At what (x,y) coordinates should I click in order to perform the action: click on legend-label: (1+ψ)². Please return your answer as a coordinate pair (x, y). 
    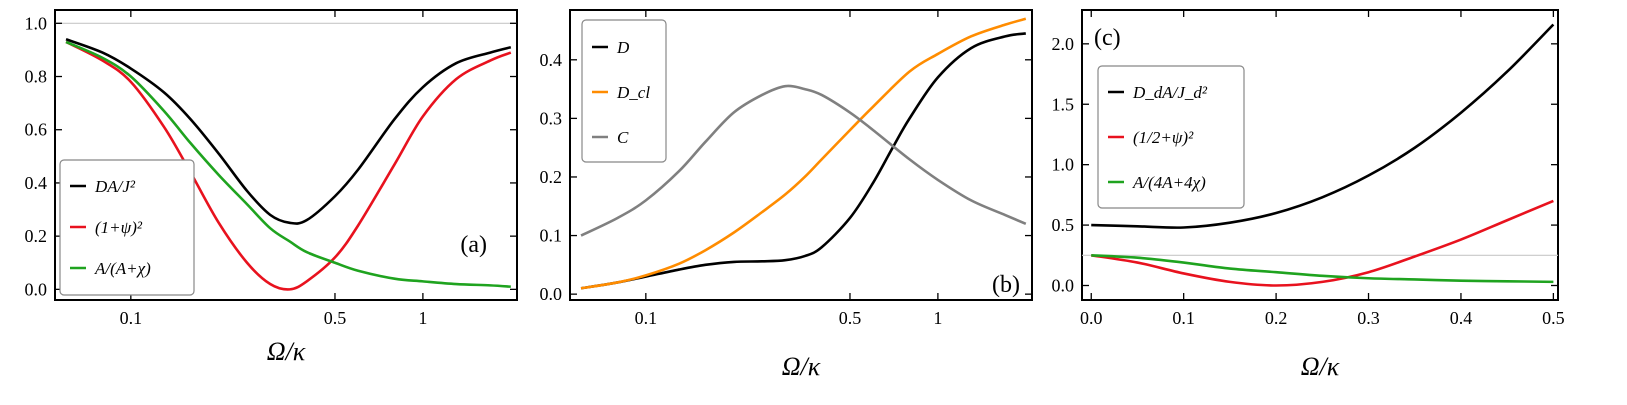
    Looking at the image, I should click on (119, 227).